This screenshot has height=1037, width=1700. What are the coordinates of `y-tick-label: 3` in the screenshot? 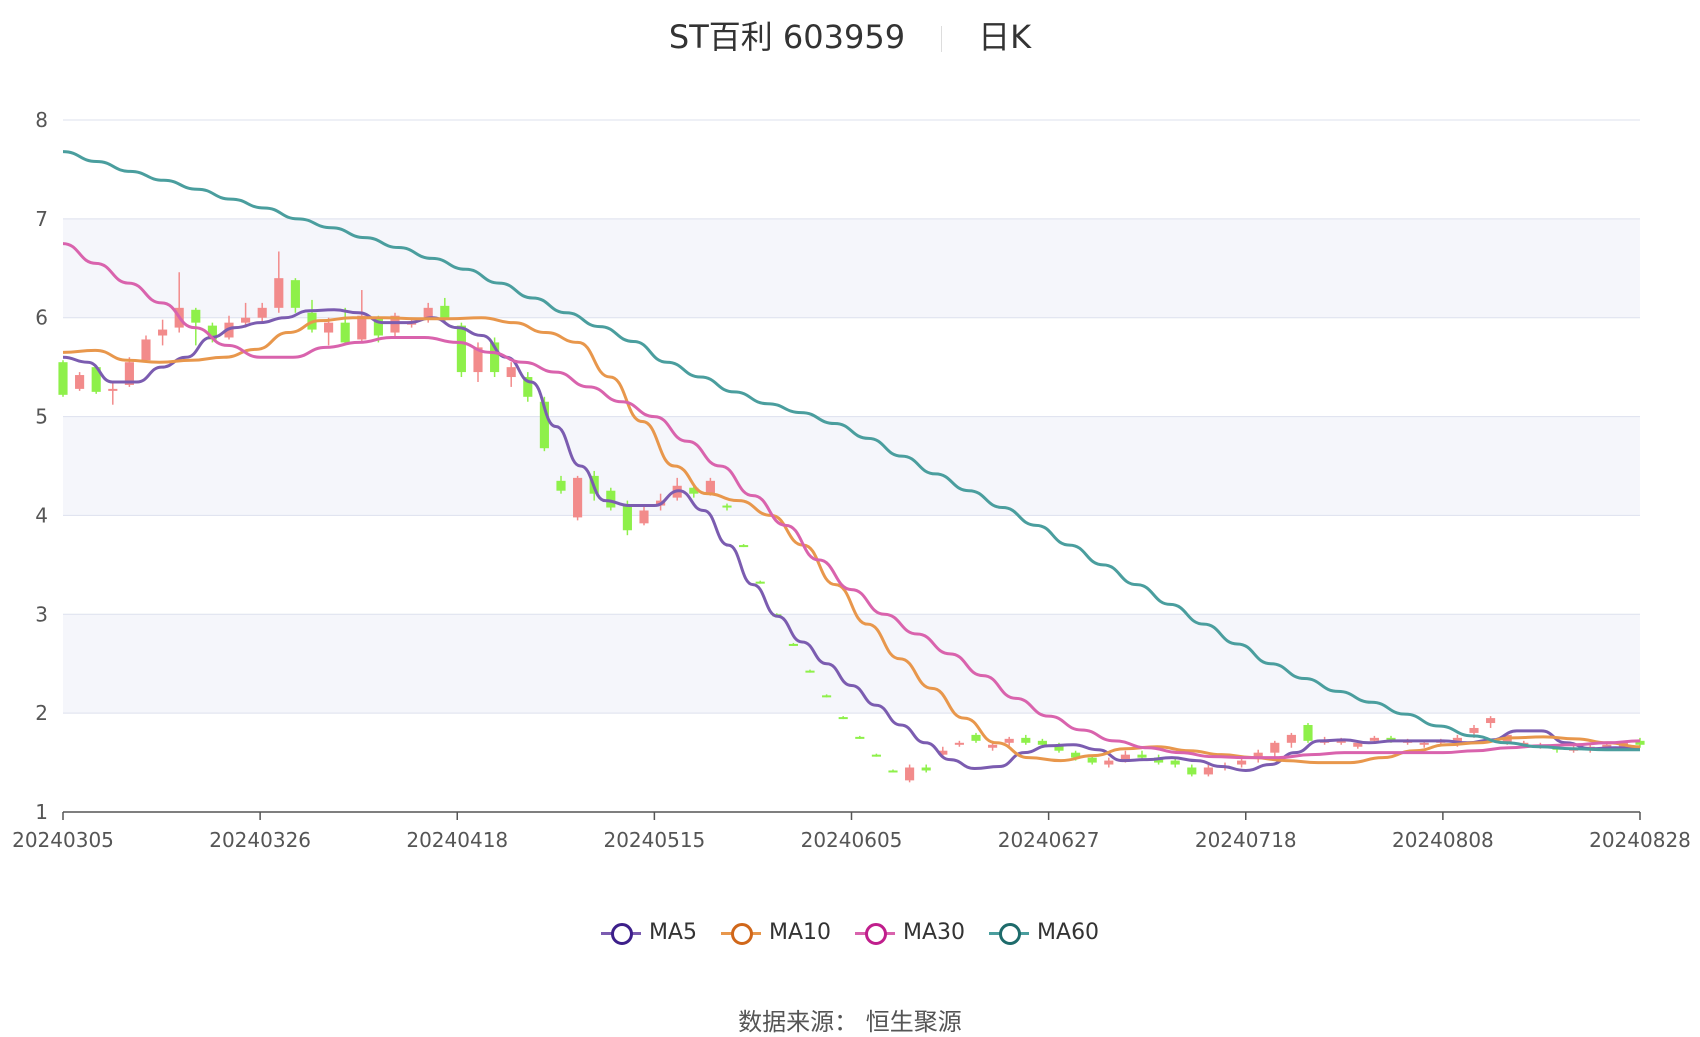 It's located at (41, 614).